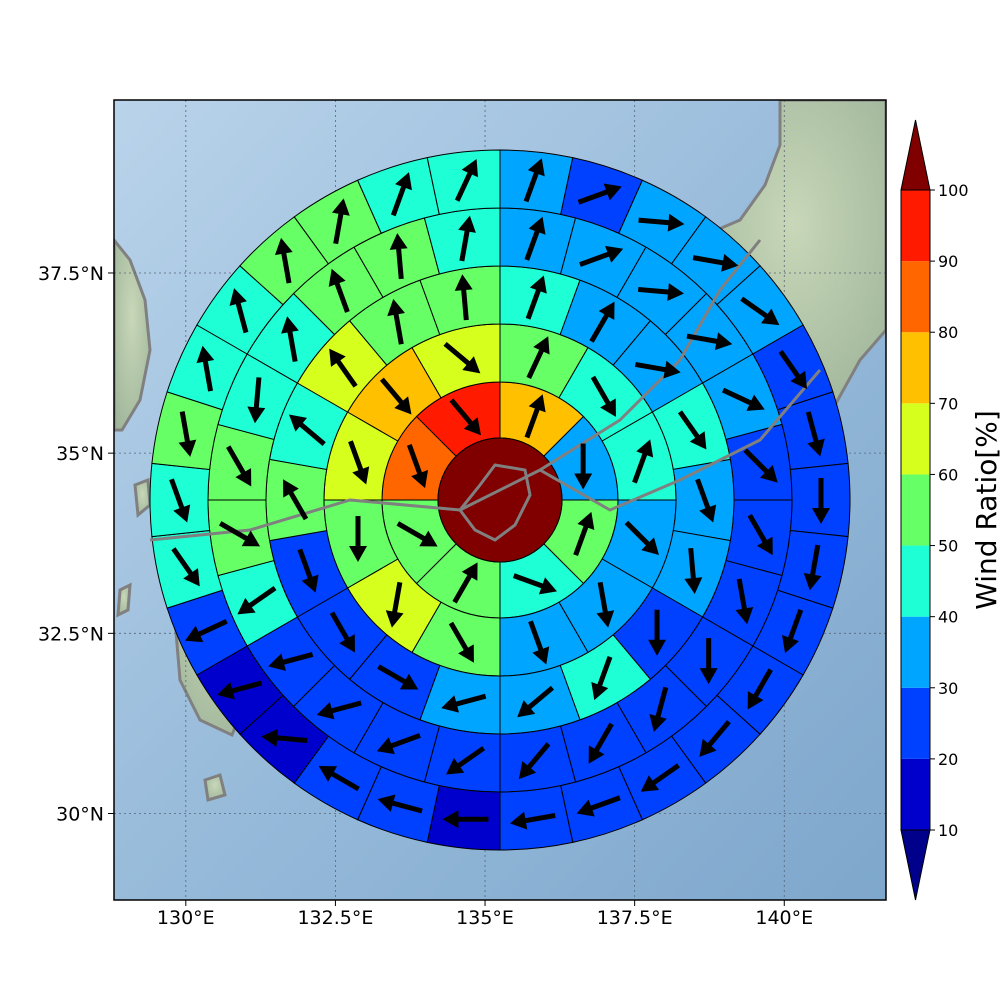 The width and height of the screenshot is (1000, 1000). Describe the element at coordinates (948, 546) in the screenshot. I see `colorbar-tick-label: 50` at that location.